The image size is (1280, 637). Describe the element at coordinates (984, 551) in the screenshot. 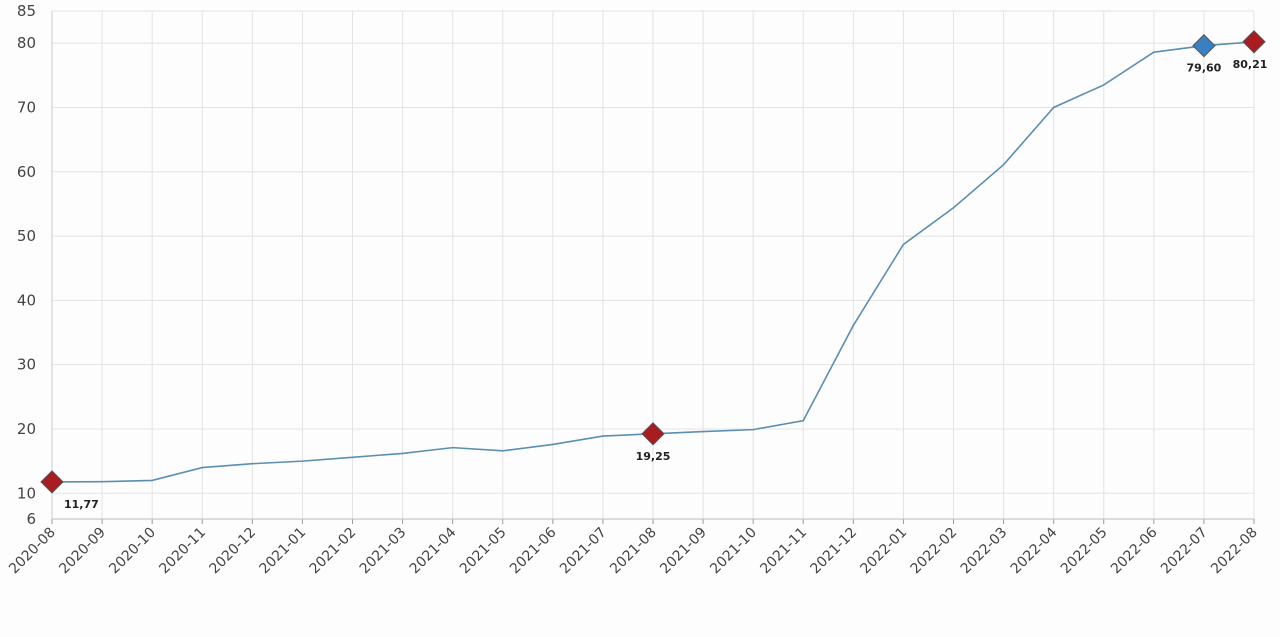

I see `x-tick-label: 2022-03` at that location.